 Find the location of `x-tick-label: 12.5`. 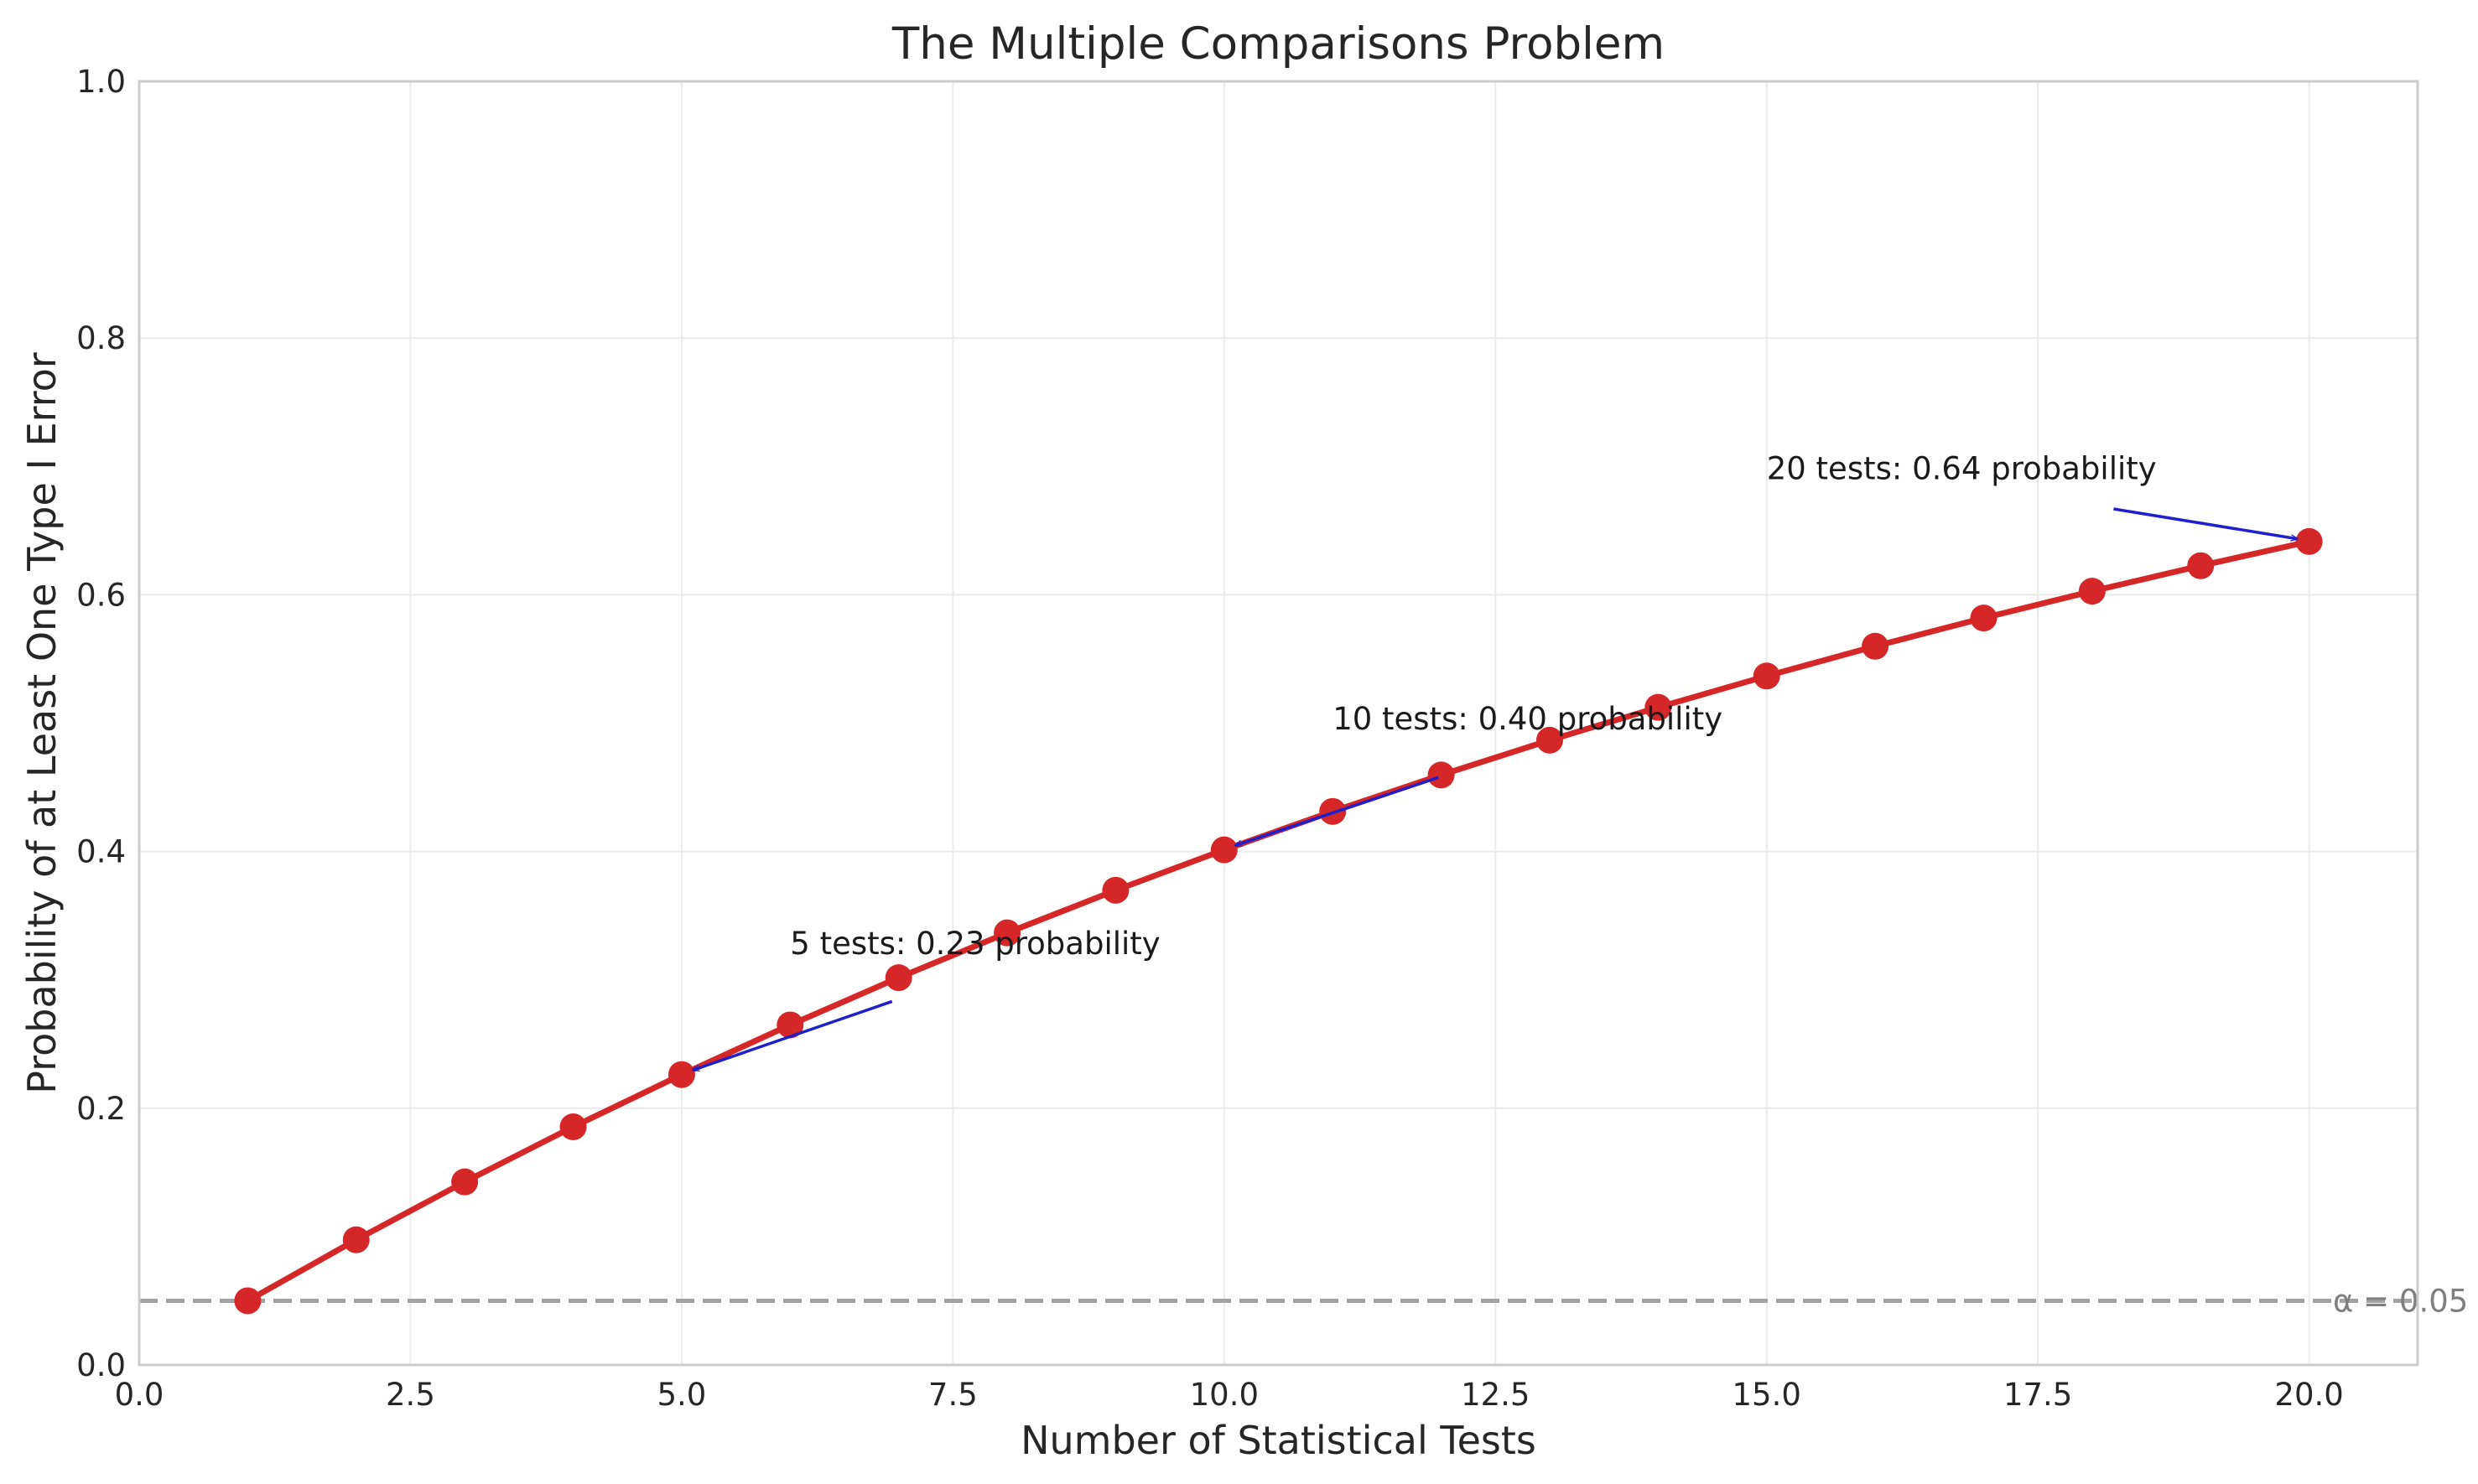

x-tick-label: 12.5 is located at coordinates (1495, 1395).